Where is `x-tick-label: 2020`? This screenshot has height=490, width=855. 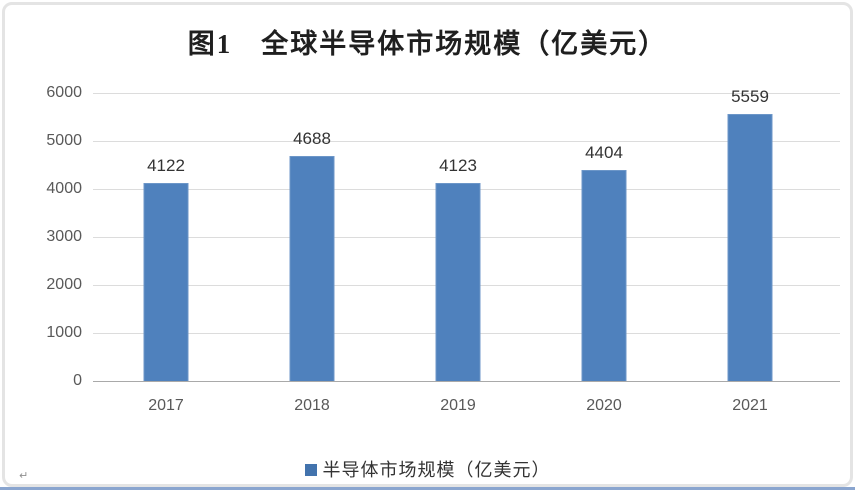
x-tick-label: 2020 is located at coordinates (604, 405).